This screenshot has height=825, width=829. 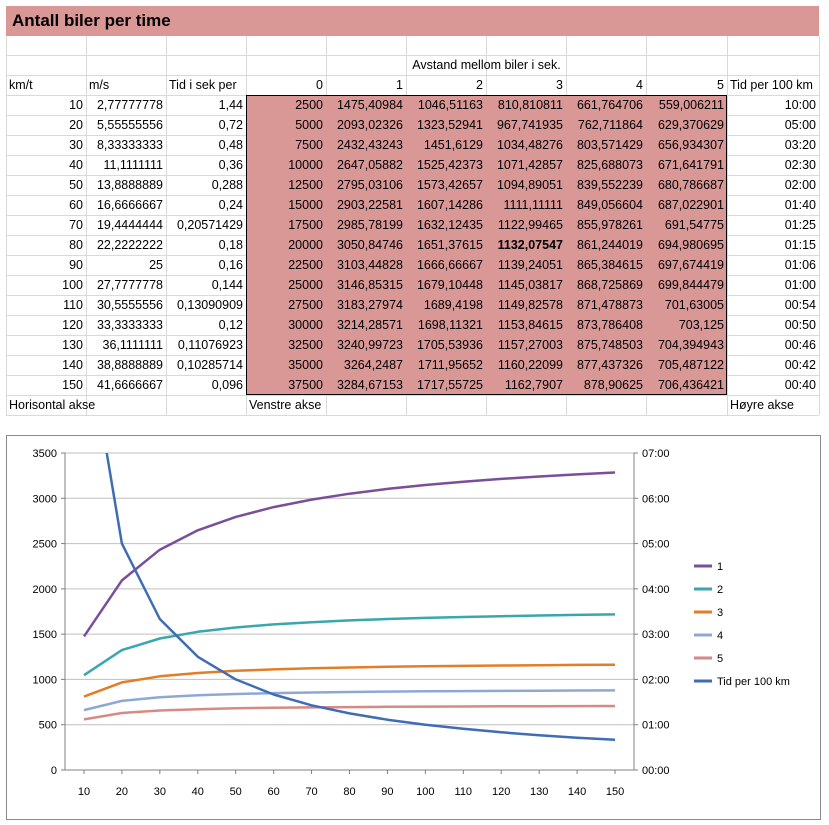 I want to click on cell-cars-per-hour: 1607,14286, so click(x=449, y=205).